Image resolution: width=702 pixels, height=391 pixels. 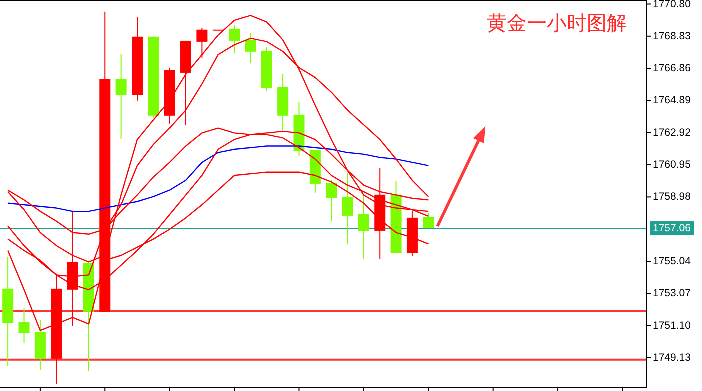 What do you see at coordinates (672, 294) in the screenshot?
I see `y-tick-label: 1753.07` at bounding box center [672, 294].